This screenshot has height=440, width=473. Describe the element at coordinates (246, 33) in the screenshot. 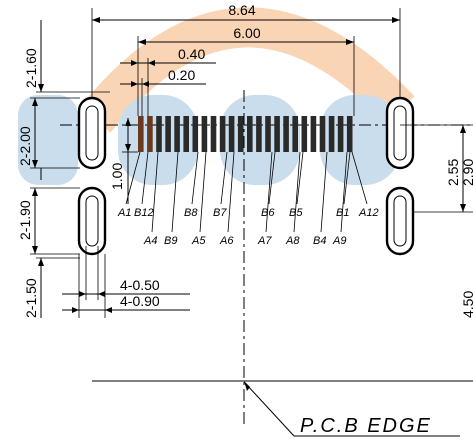

I see `dim-pin-span-value: 6.00` at that location.